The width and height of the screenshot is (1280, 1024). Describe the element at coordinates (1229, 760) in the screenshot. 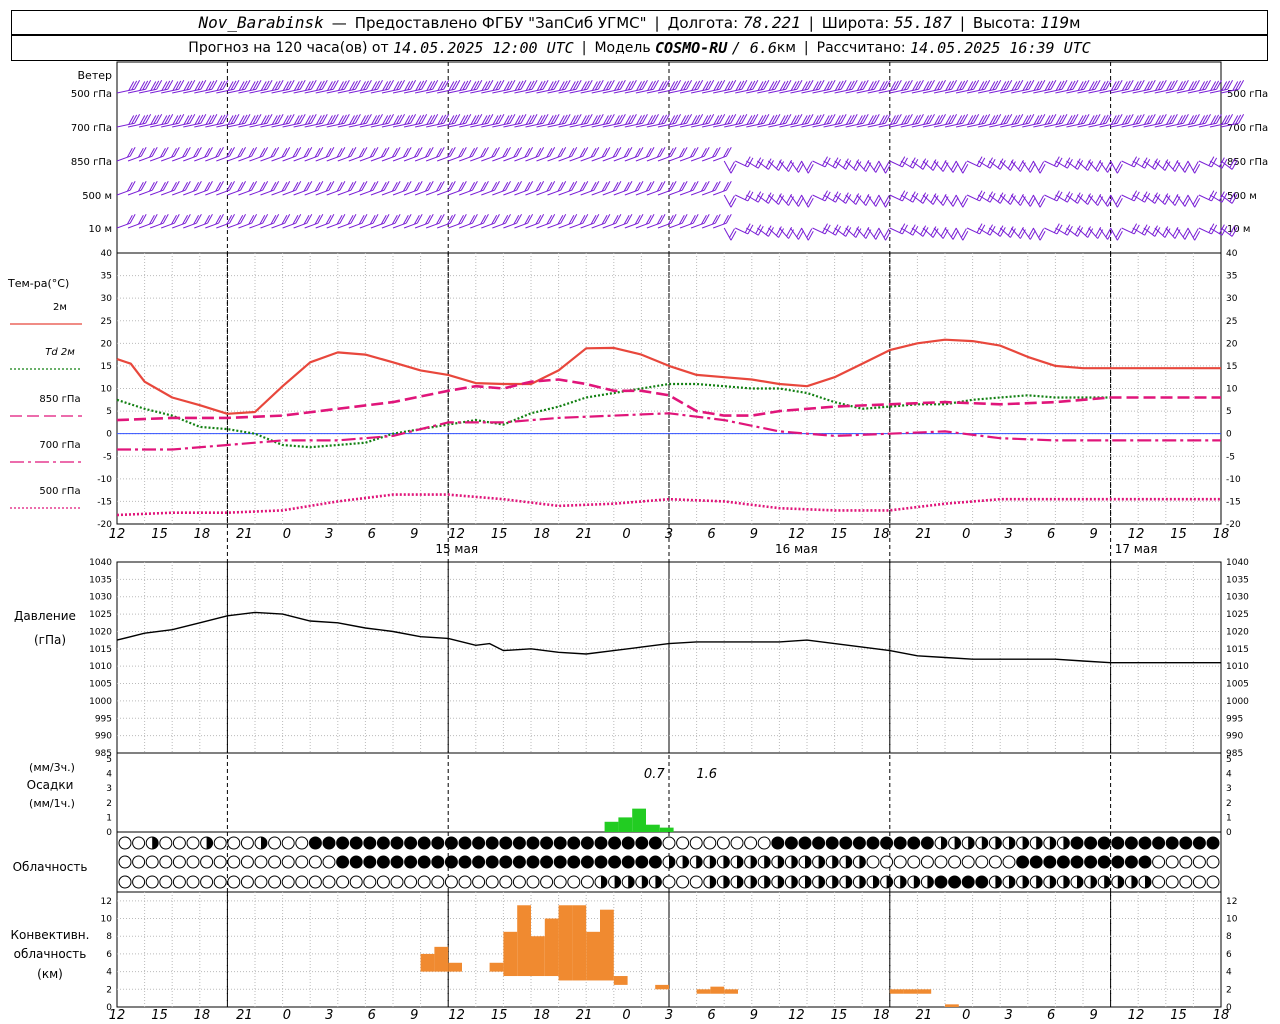

I see `prec-tick-right: 5` at that location.